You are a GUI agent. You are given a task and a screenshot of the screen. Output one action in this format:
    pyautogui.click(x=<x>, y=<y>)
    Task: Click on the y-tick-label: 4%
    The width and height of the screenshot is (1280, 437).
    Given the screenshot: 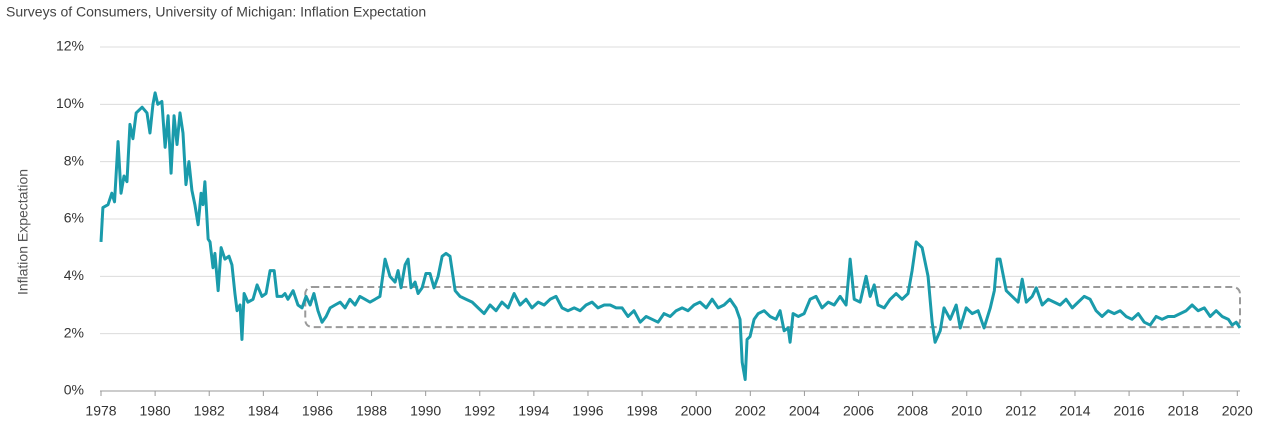 What is the action you would take?
    pyautogui.click(x=74, y=275)
    